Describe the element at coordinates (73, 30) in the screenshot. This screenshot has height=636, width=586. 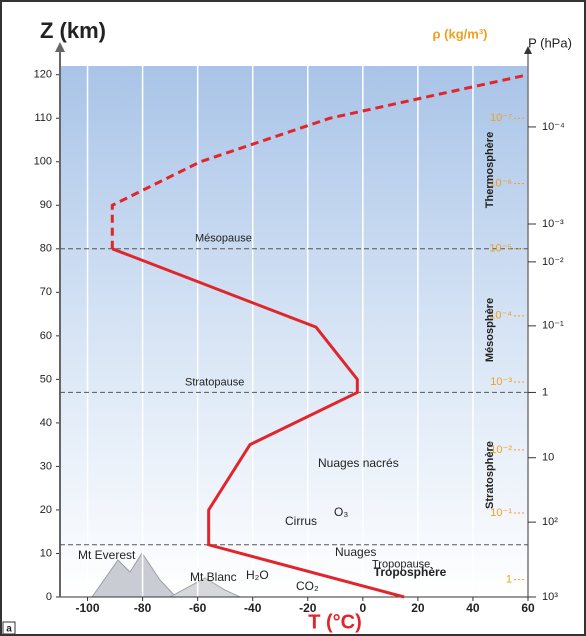
I see `y-axis-title: Z (km)` at that location.